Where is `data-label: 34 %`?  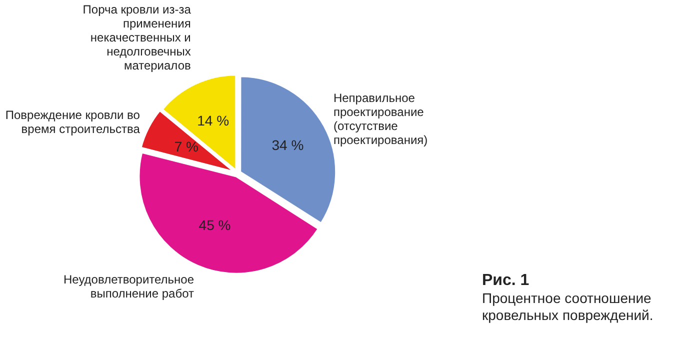 data-label: 34 % is located at coordinates (288, 144).